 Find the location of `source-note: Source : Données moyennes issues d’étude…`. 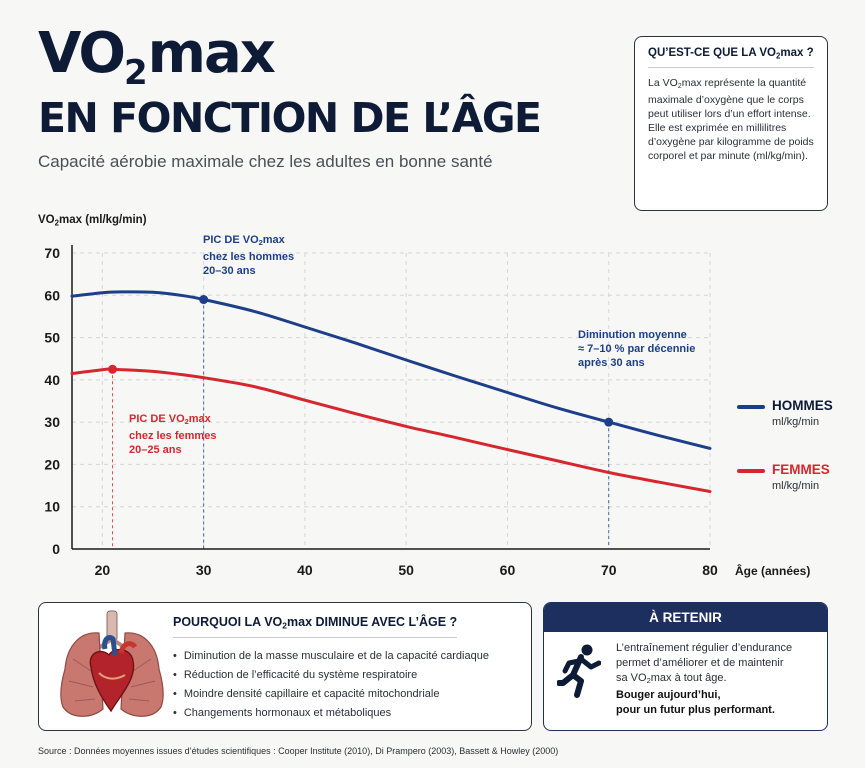

source-note: Source : Données moyennes issues d’étude… is located at coordinates (298, 751).